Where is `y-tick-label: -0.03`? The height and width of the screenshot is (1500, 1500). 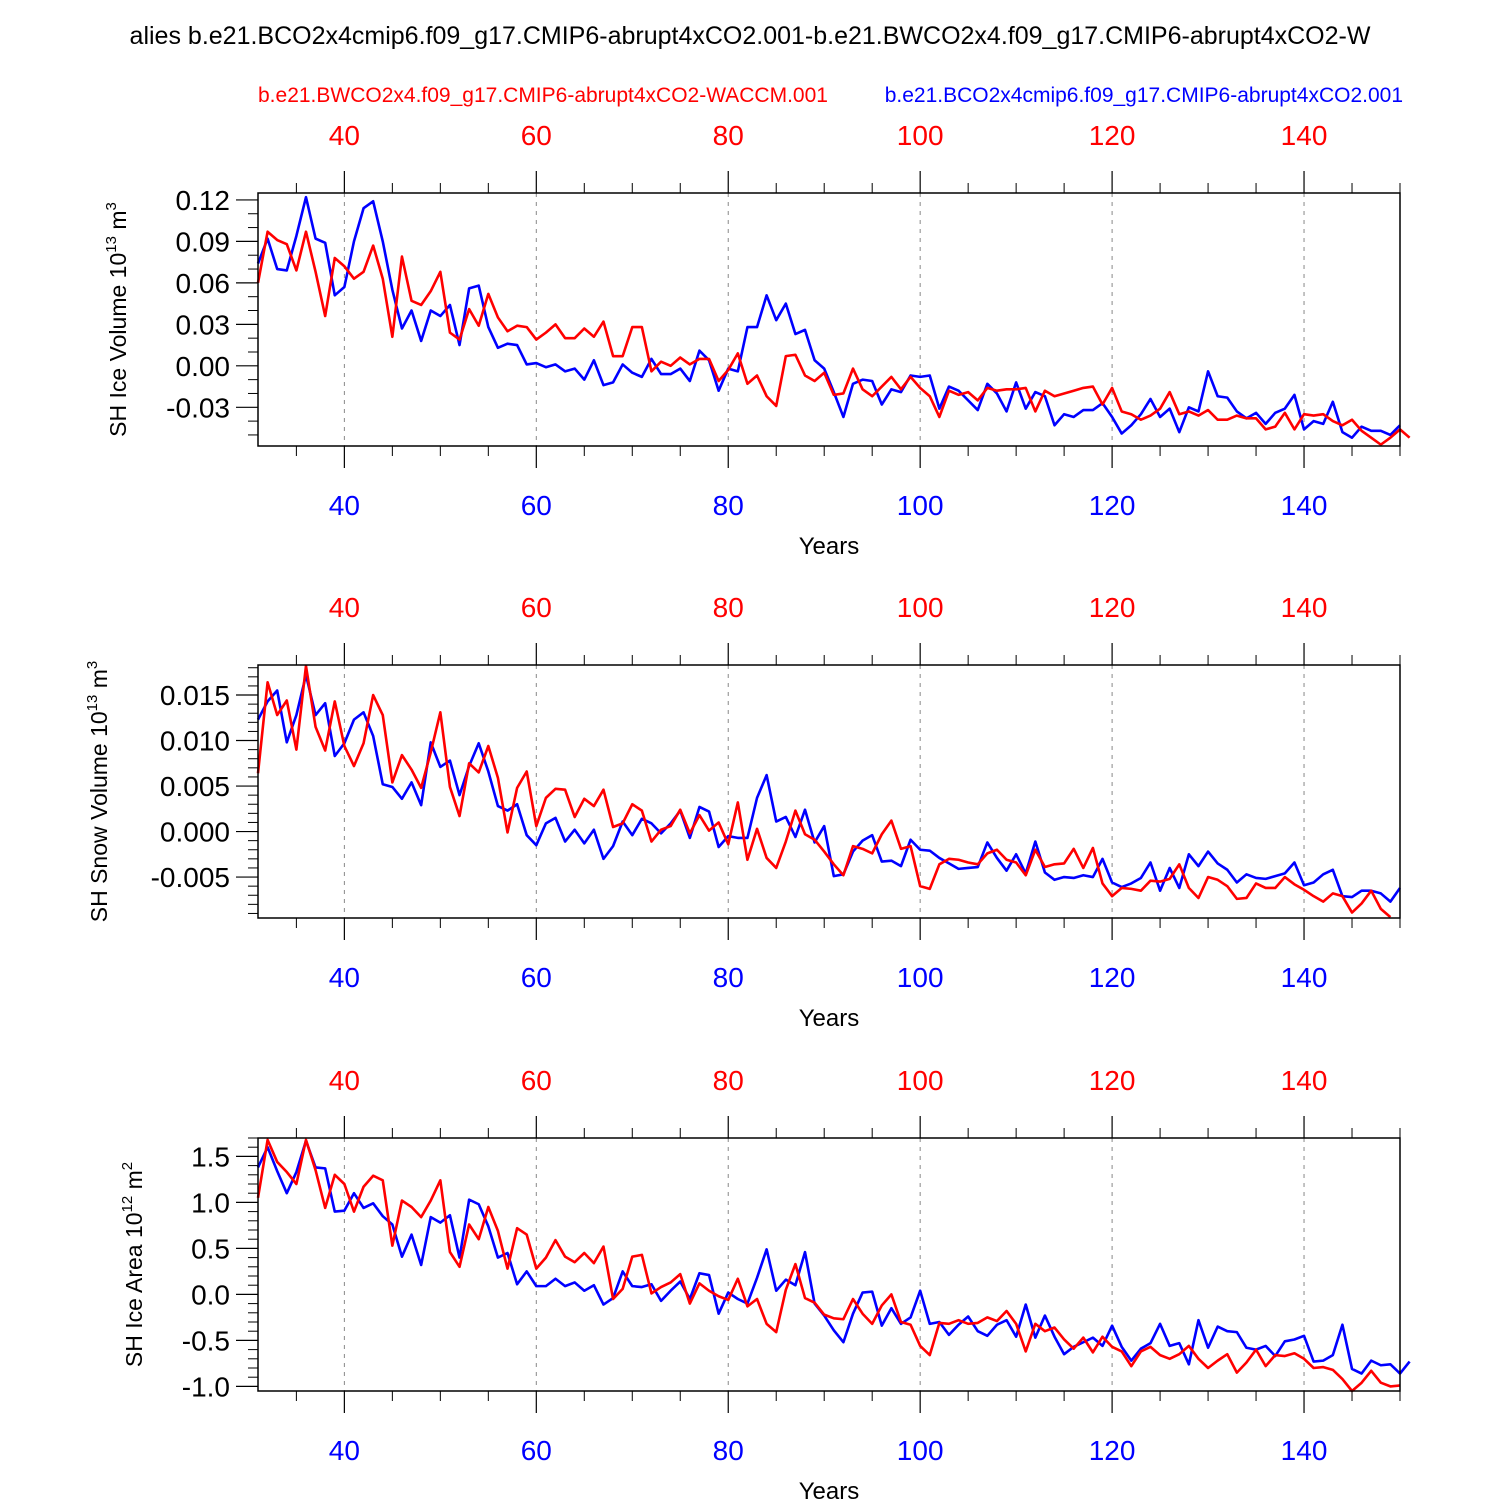
y-tick-label: -0.03 is located at coordinates (198, 407).